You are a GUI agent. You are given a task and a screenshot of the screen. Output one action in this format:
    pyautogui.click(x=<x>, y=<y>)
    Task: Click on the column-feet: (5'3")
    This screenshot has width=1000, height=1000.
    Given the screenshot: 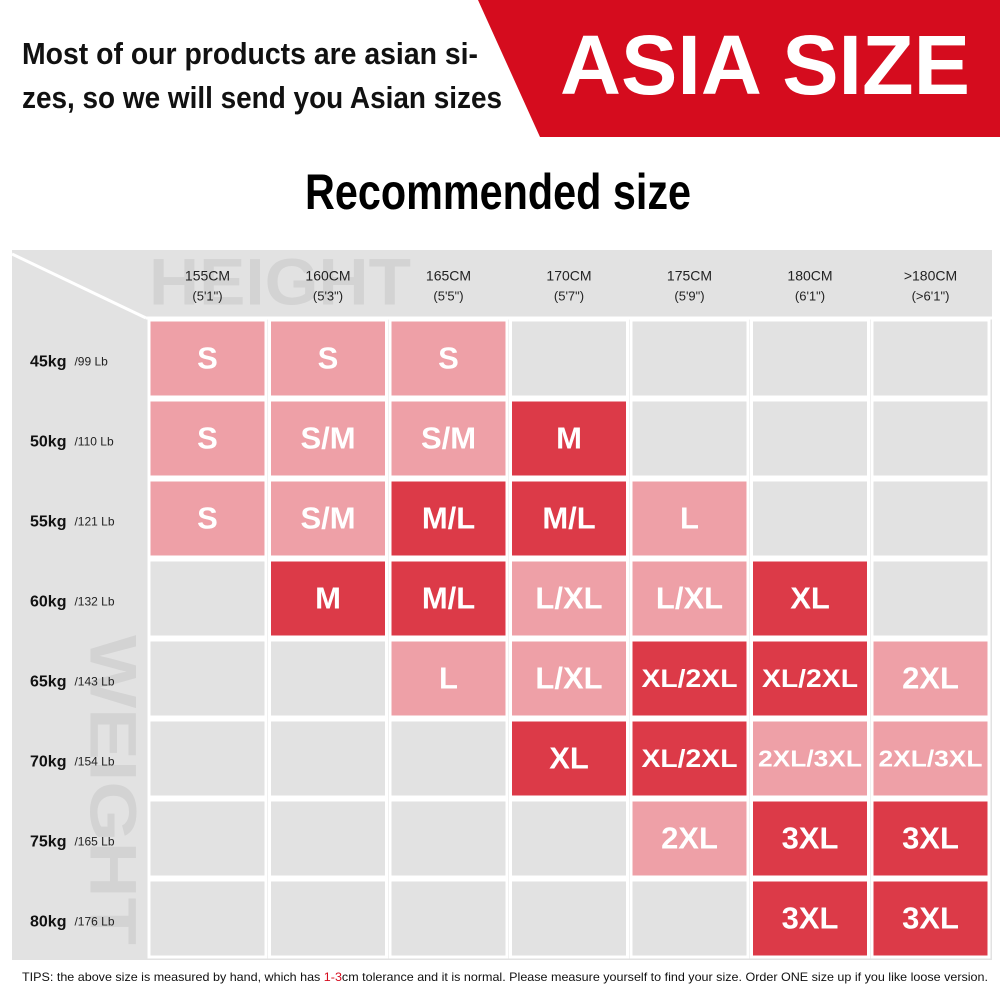 What is the action you would take?
    pyautogui.click(x=328, y=295)
    